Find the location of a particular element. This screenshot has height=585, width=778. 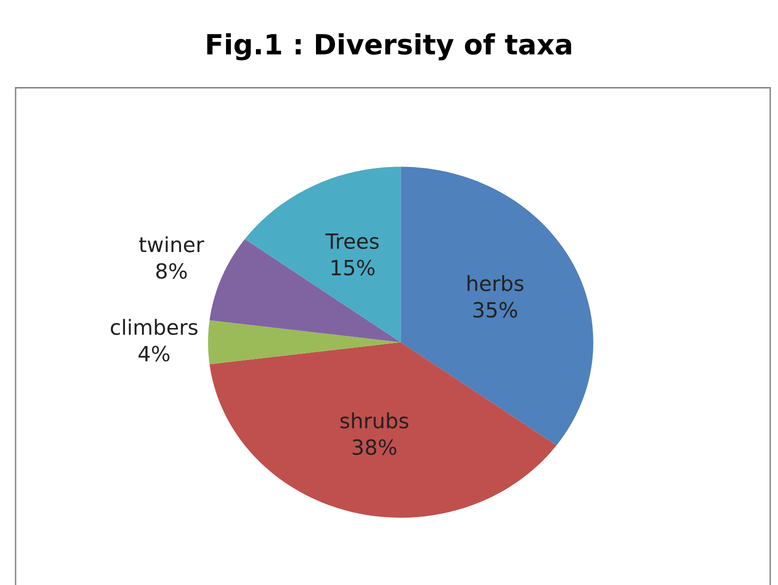

slice-label: climbers is located at coordinates (154, 327).